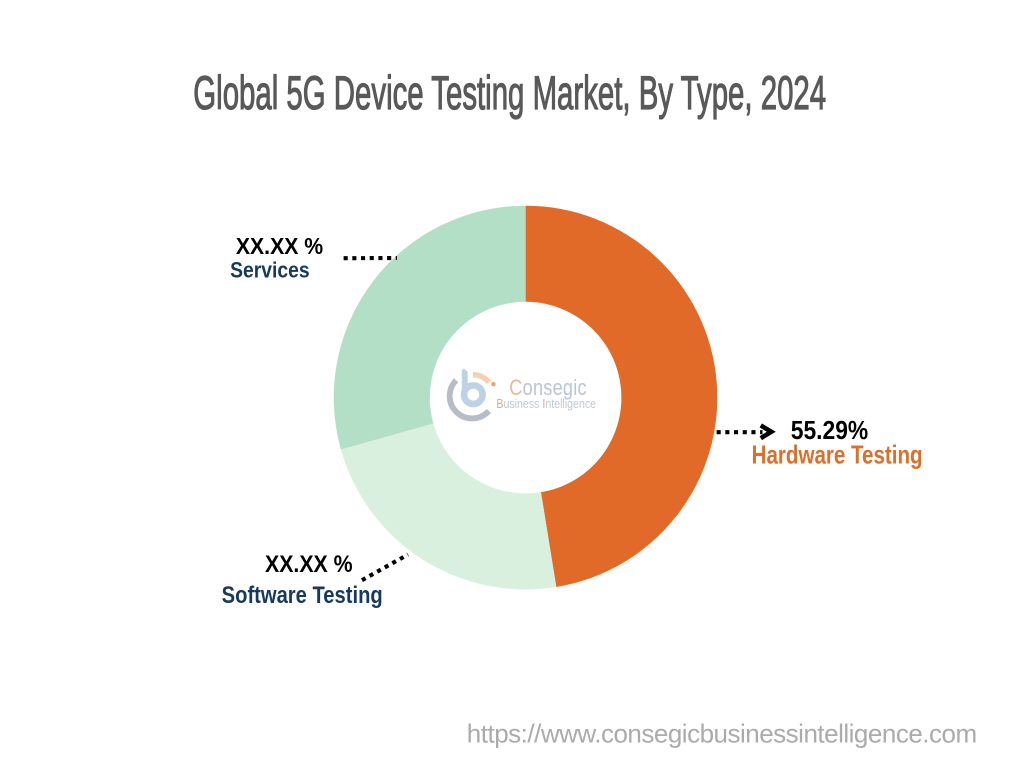 This screenshot has width=1024, height=773. Describe the element at coordinates (546, 403) in the screenshot. I see `svg-text: Business Intelligence` at that location.